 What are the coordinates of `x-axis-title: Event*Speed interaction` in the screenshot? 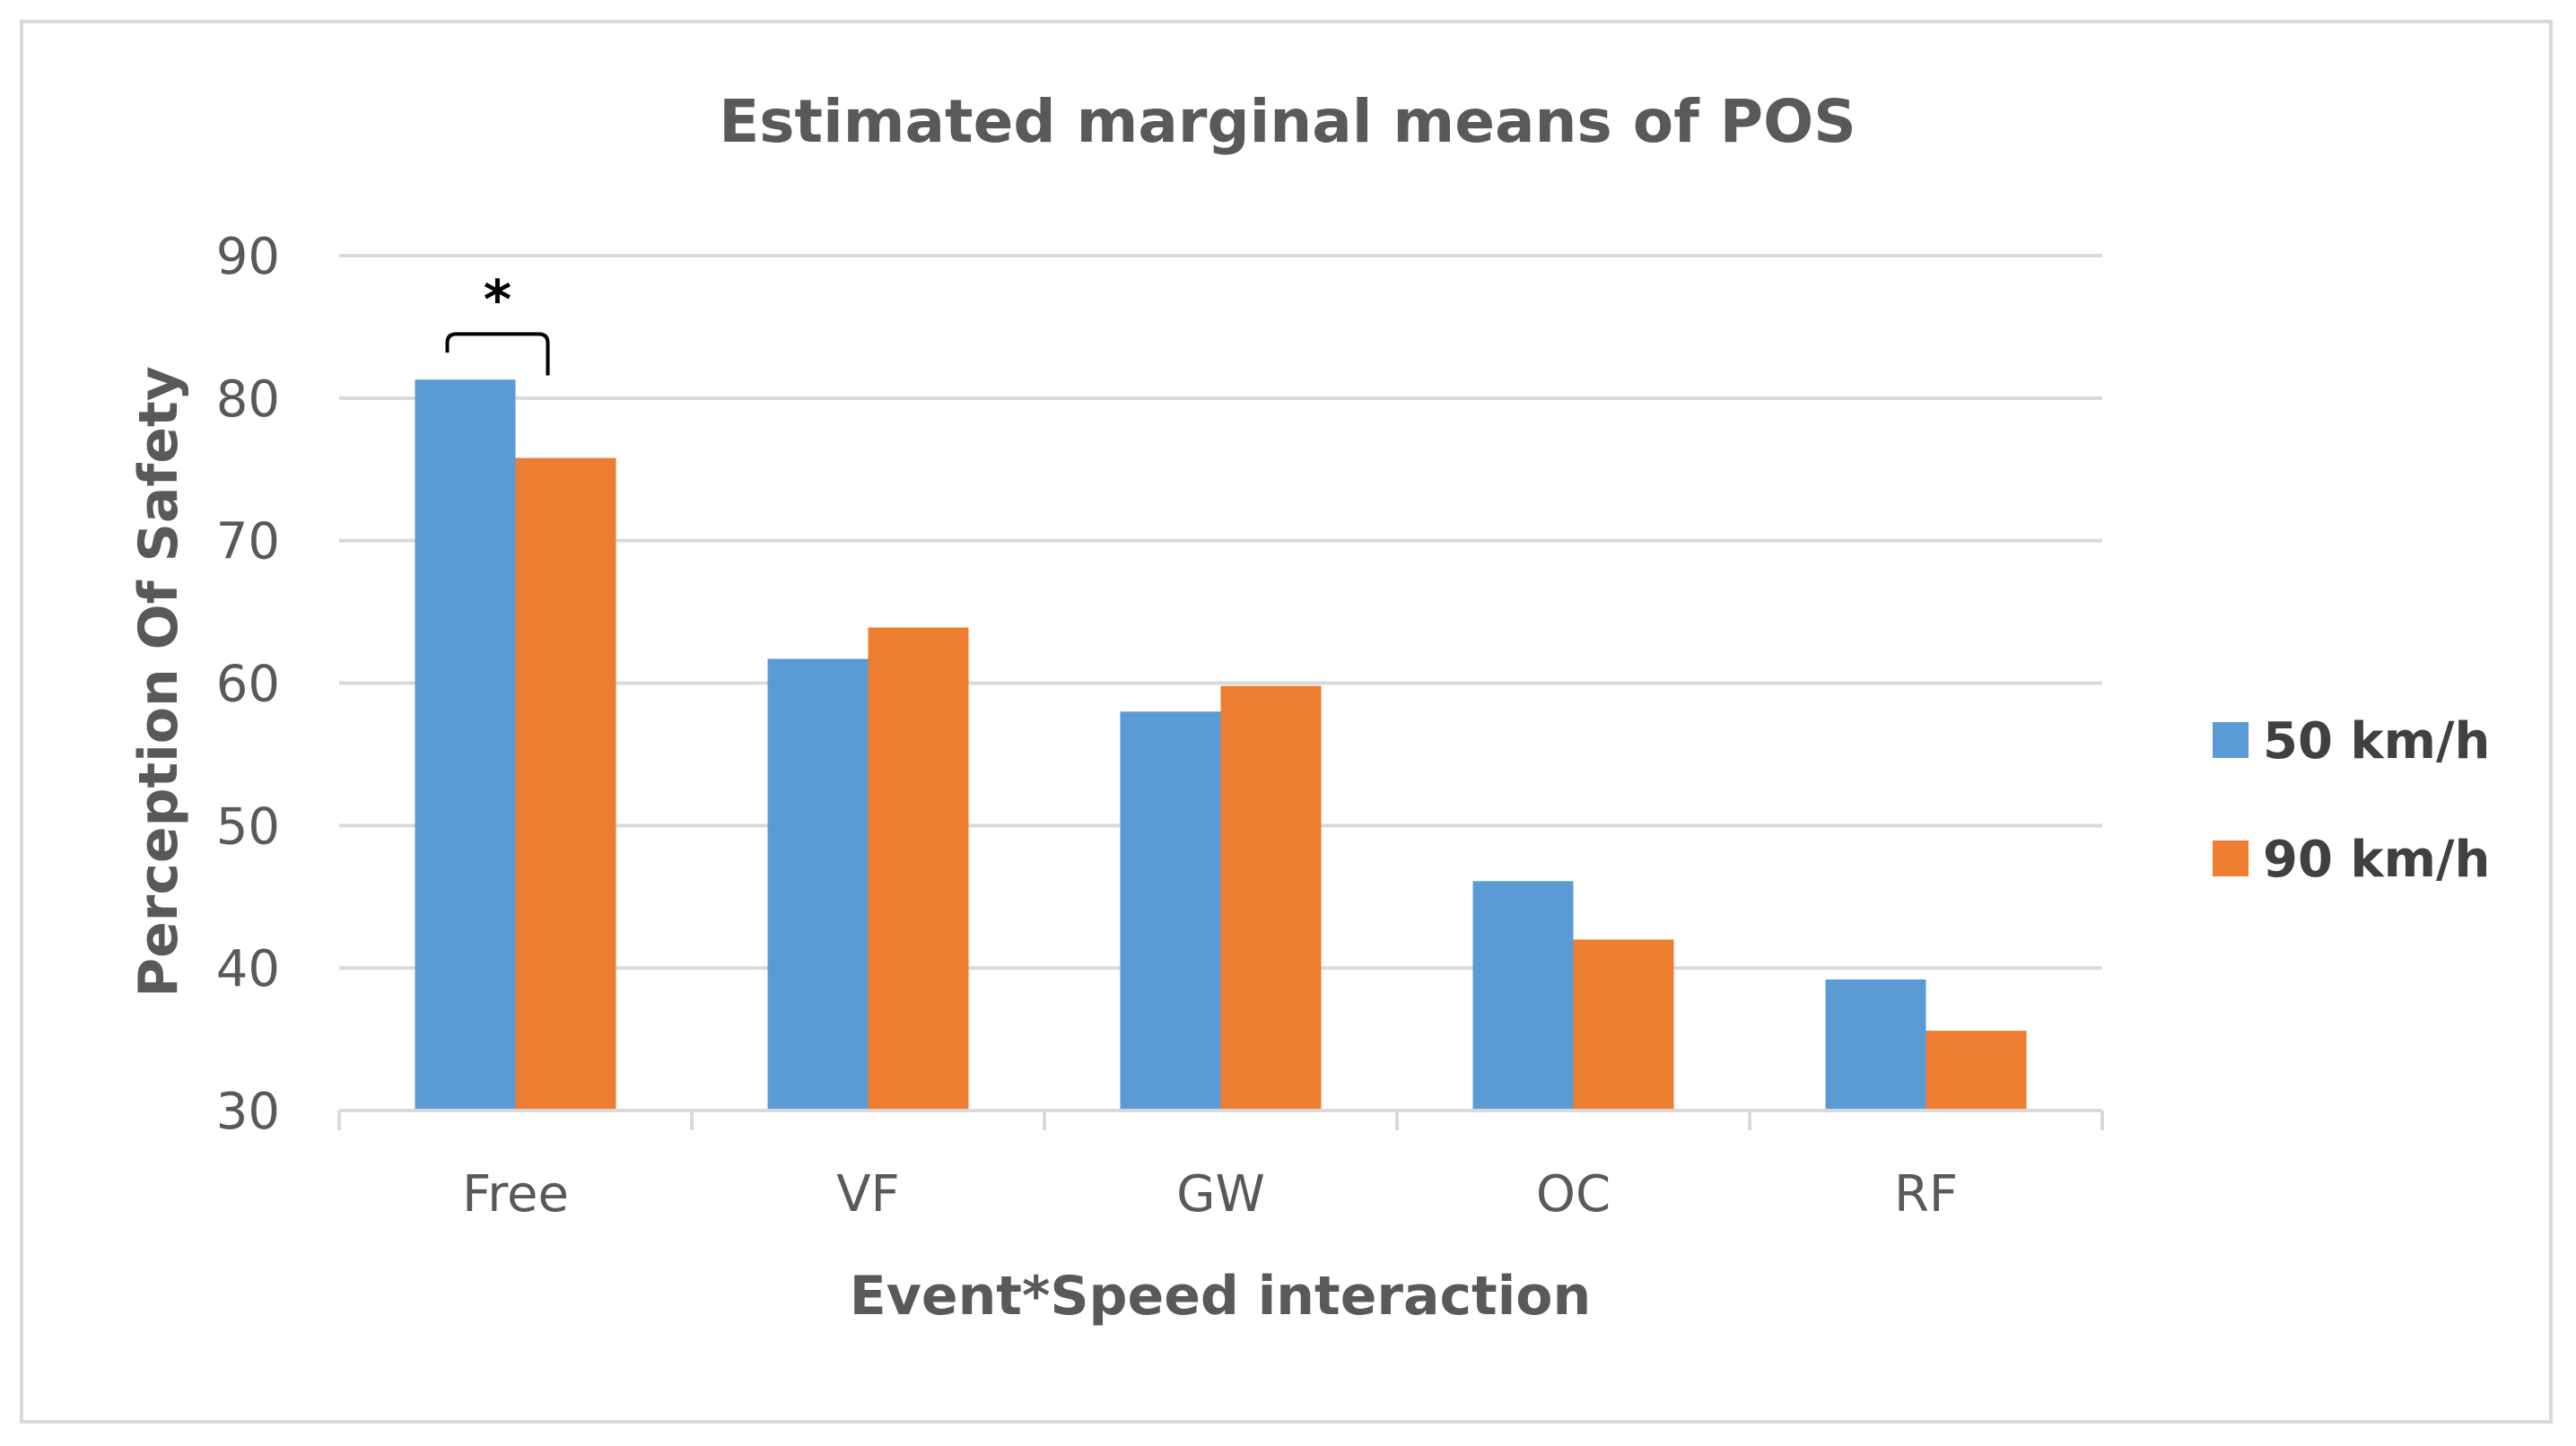 It's located at (1221, 1296).